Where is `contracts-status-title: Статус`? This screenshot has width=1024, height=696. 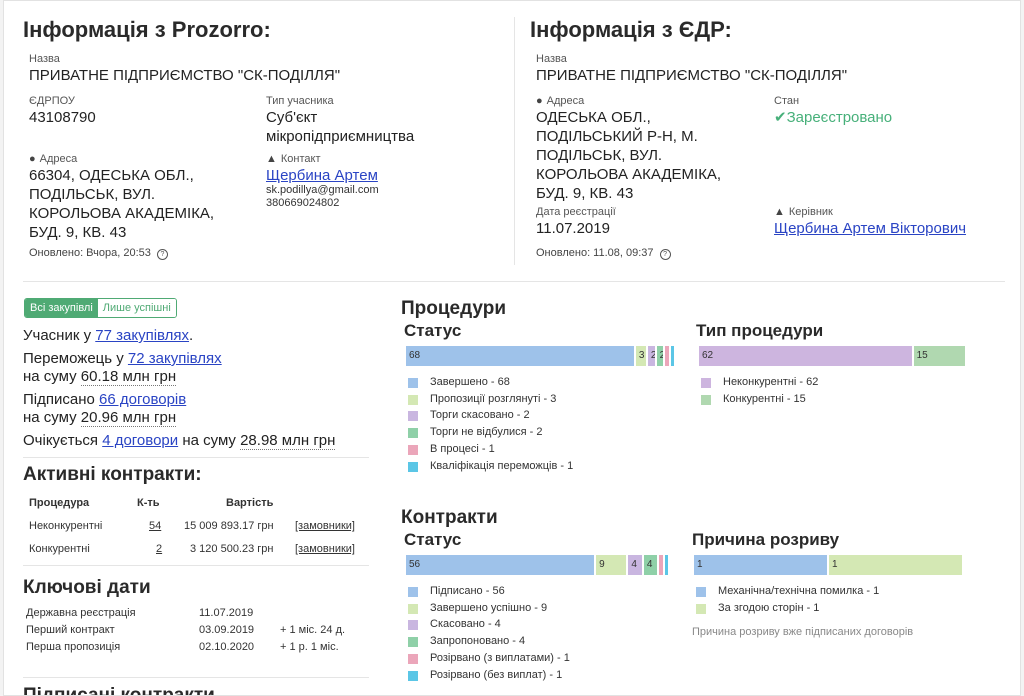
contracts-status-title: Статус is located at coordinates (433, 539).